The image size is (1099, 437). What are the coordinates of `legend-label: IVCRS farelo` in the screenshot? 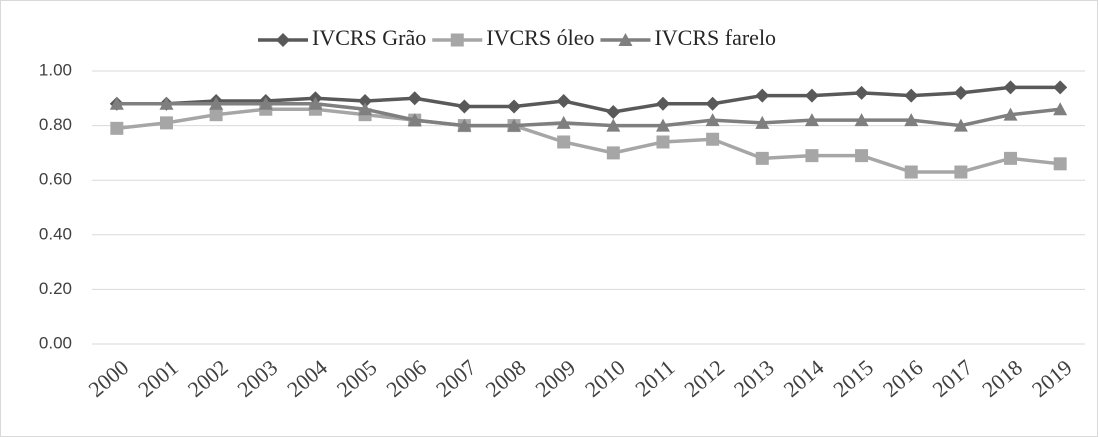 It's located at (715, 37).